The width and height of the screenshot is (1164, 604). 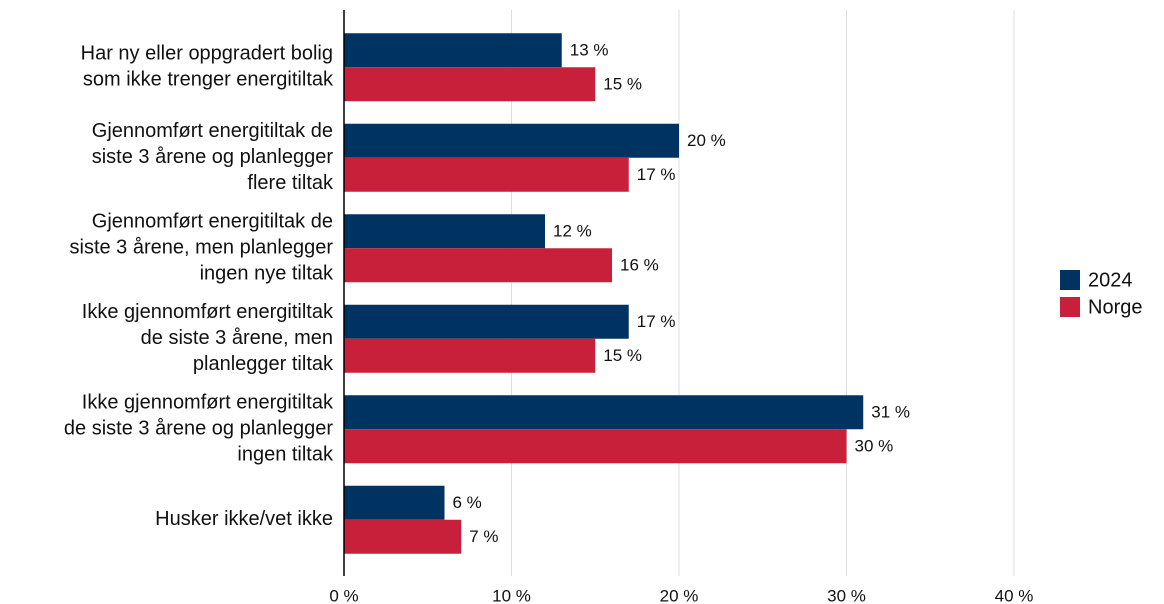 I want to click on value-label: 30 %, so click(x=874, y=446).